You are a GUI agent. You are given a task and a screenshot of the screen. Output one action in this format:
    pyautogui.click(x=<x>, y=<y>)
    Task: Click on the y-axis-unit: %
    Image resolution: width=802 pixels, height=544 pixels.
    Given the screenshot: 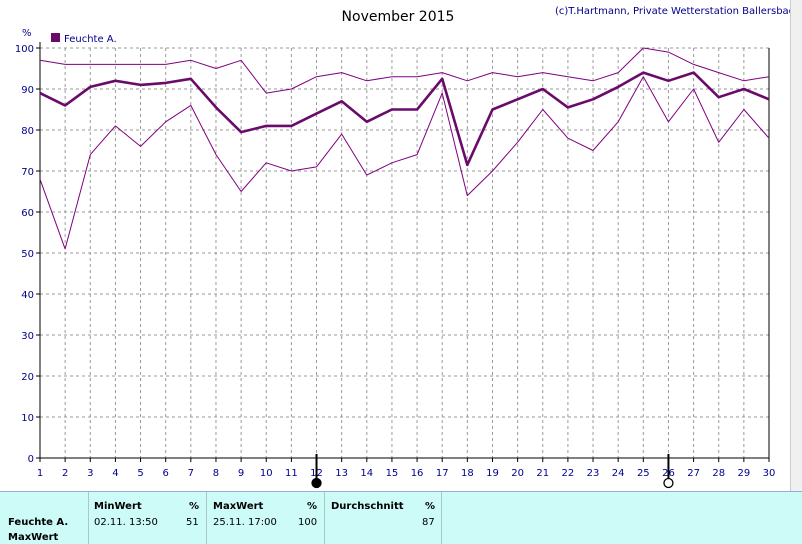 What is the action you would take?
    pyautogui.click(x=27, y=33)
    